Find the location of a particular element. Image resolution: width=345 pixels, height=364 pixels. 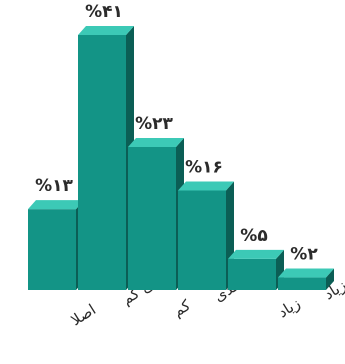

category-label-4: کم is located at coordinates (182, 308).